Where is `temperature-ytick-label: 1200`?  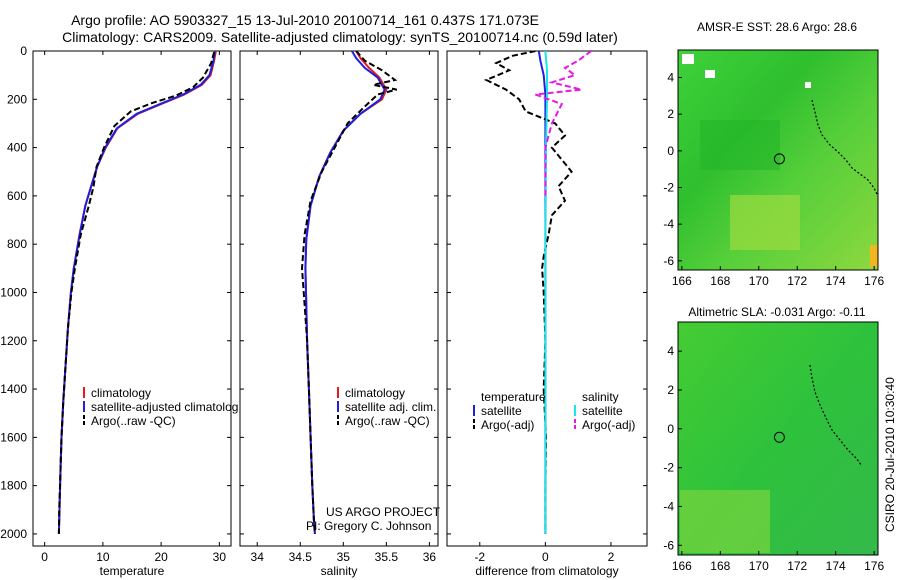 temperature-ytick-label: 1200 is located at coordinates (13, 341).